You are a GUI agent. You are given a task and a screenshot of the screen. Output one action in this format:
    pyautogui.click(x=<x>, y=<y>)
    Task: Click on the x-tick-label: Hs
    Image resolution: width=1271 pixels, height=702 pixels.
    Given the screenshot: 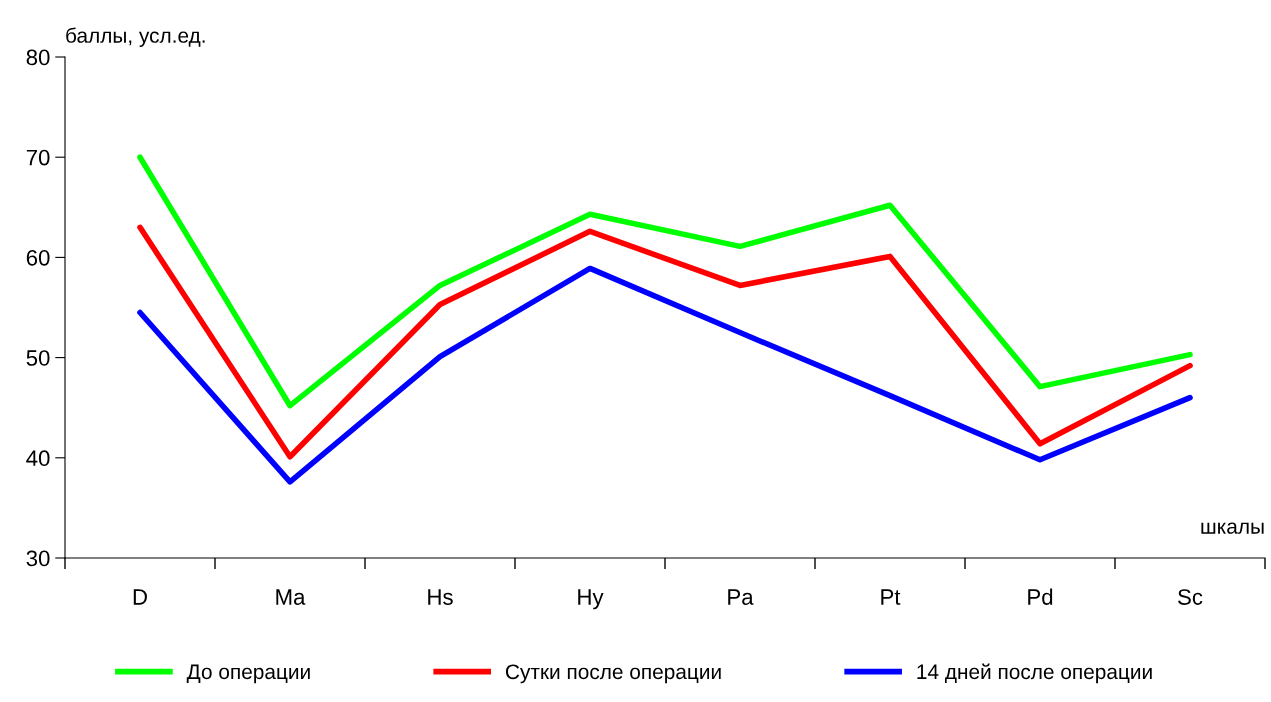 What is the action you would take?
    pyautogui.click(x=440, y=597)
    